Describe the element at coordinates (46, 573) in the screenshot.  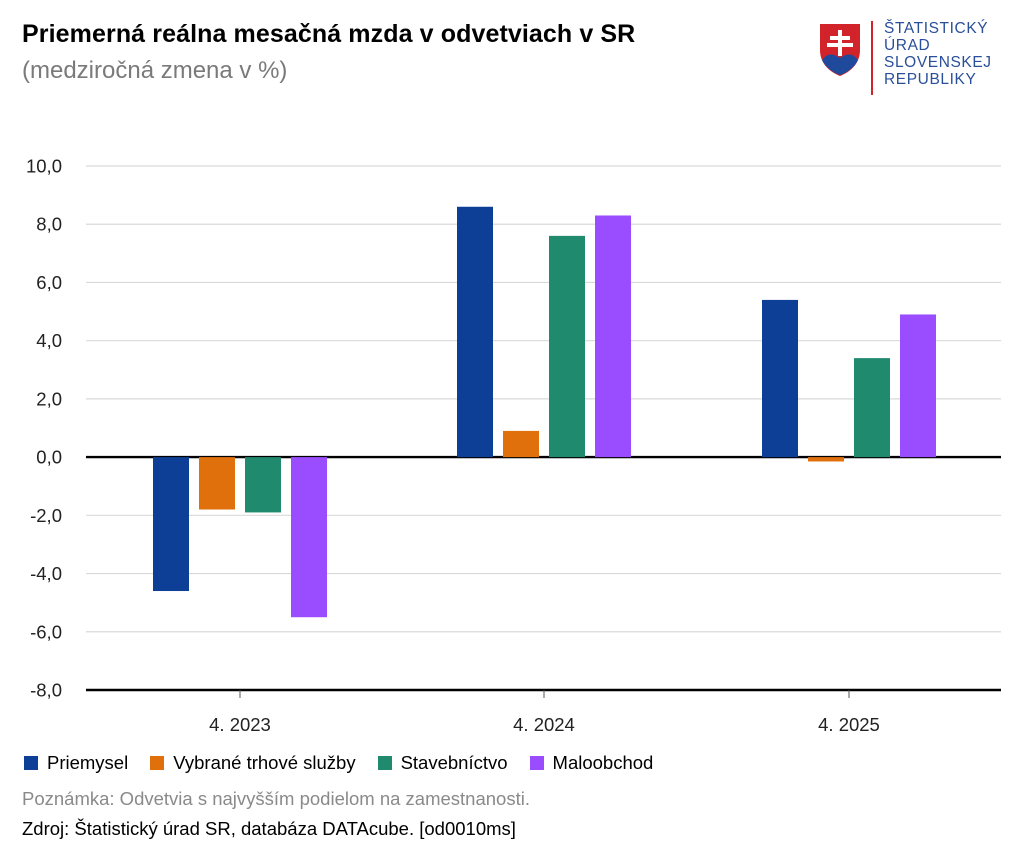
I see `y-tick-label: -4,0` at that location.